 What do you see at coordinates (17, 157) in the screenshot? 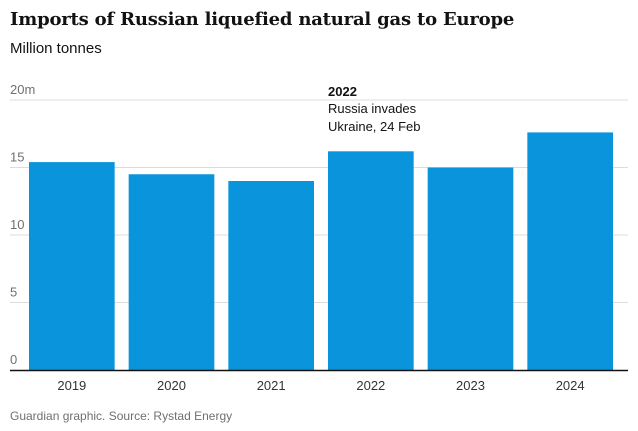
I see `y-tick-label-15: 15` at bounding box center [17, 157].